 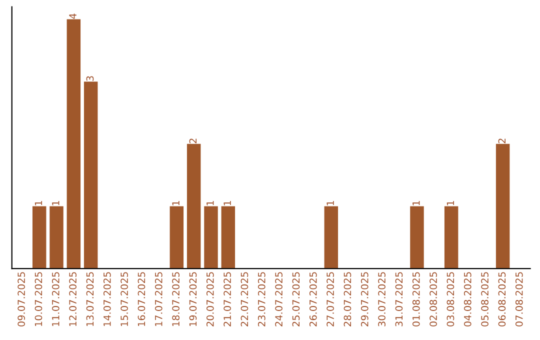 What do you see at coordinates (262, 299) in the screenshot?
I see `x-tick-label: 23.07.2025` at bounding box center [262, 299].